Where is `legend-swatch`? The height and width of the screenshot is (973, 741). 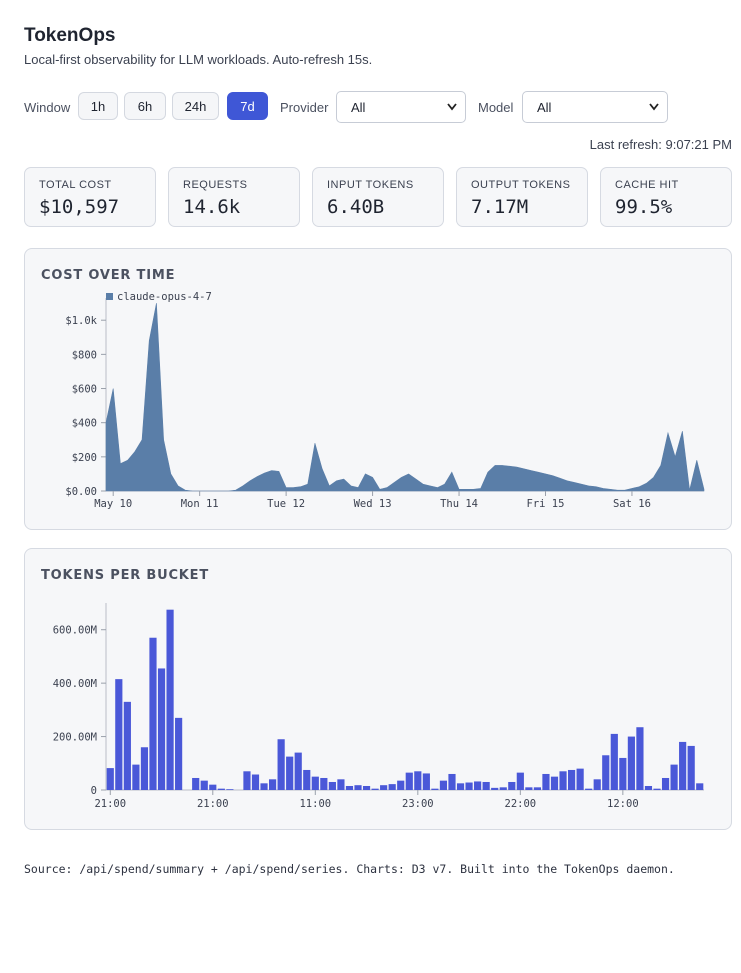
legend-swatch is located at coordinates (109, 296).